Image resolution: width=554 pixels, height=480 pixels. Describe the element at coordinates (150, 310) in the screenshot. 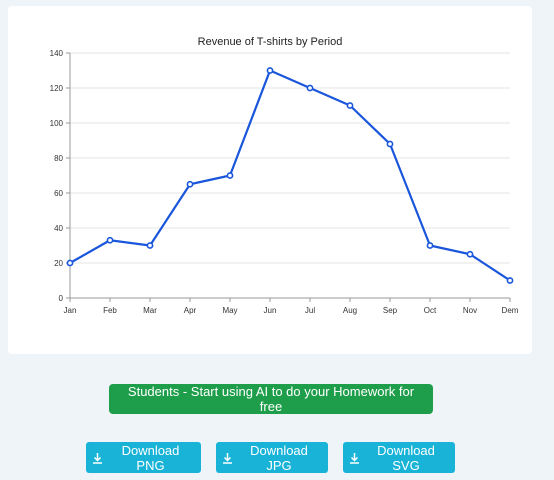

I see `x-tick-label: Mar` at that location.